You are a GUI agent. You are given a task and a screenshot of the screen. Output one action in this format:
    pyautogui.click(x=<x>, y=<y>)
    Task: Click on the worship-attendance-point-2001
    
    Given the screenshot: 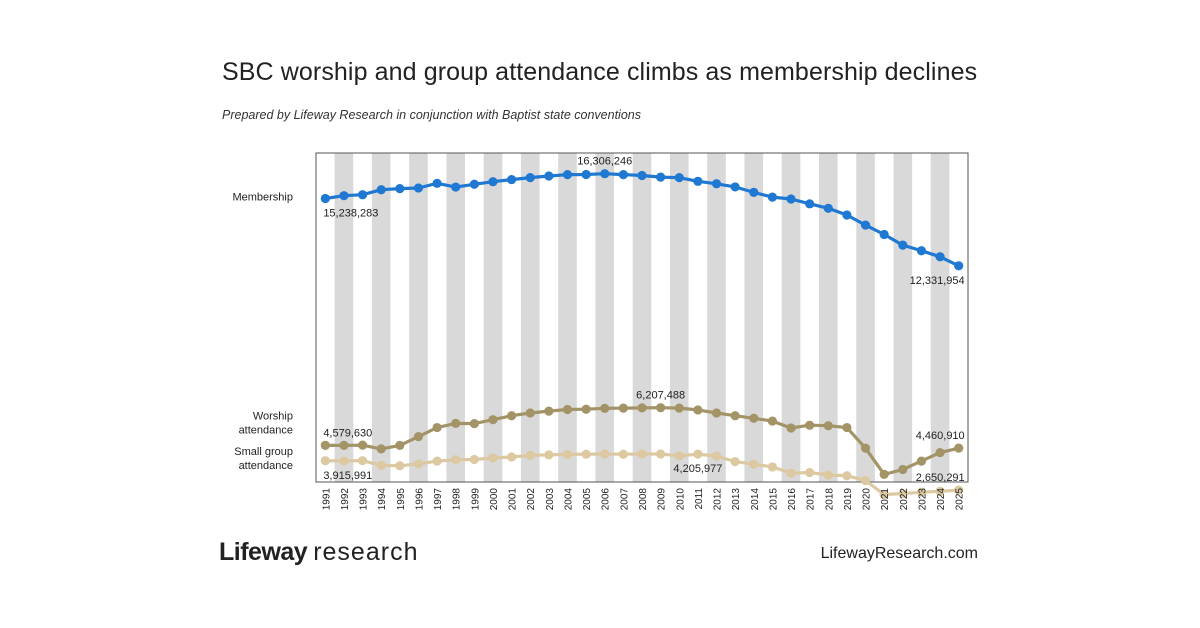 What is the action you would take?
    pyautogui.click(x=512, y=416)
    